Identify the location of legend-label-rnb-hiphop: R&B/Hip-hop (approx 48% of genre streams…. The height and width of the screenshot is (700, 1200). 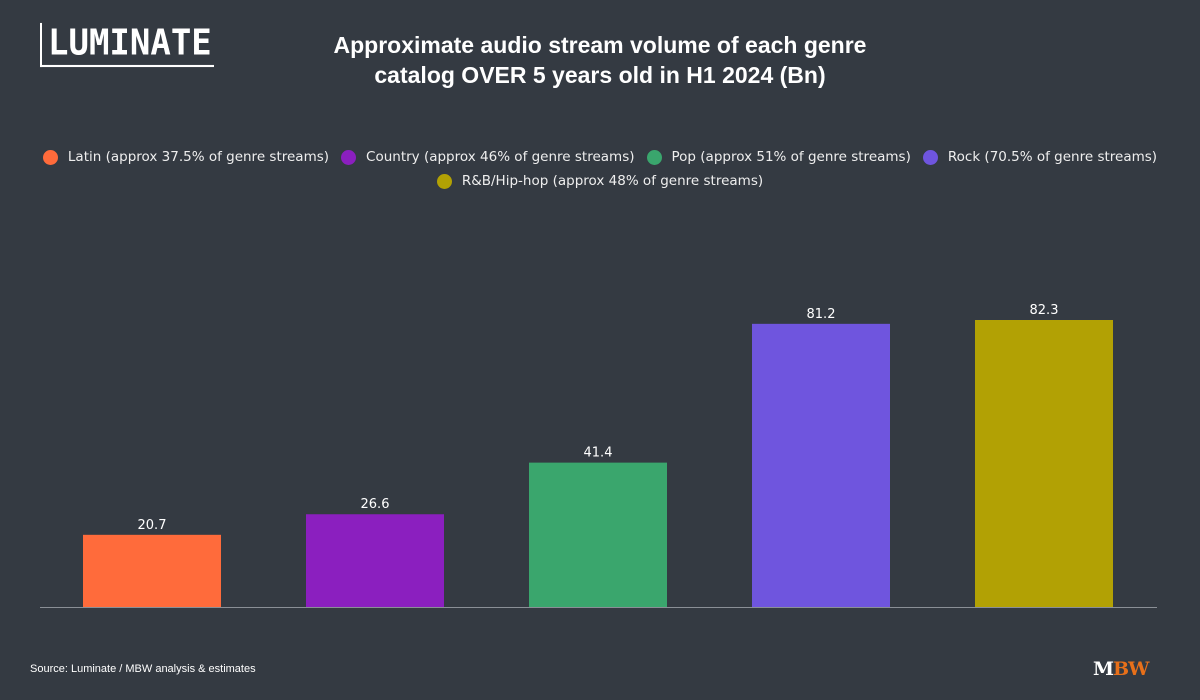
(612, 181).